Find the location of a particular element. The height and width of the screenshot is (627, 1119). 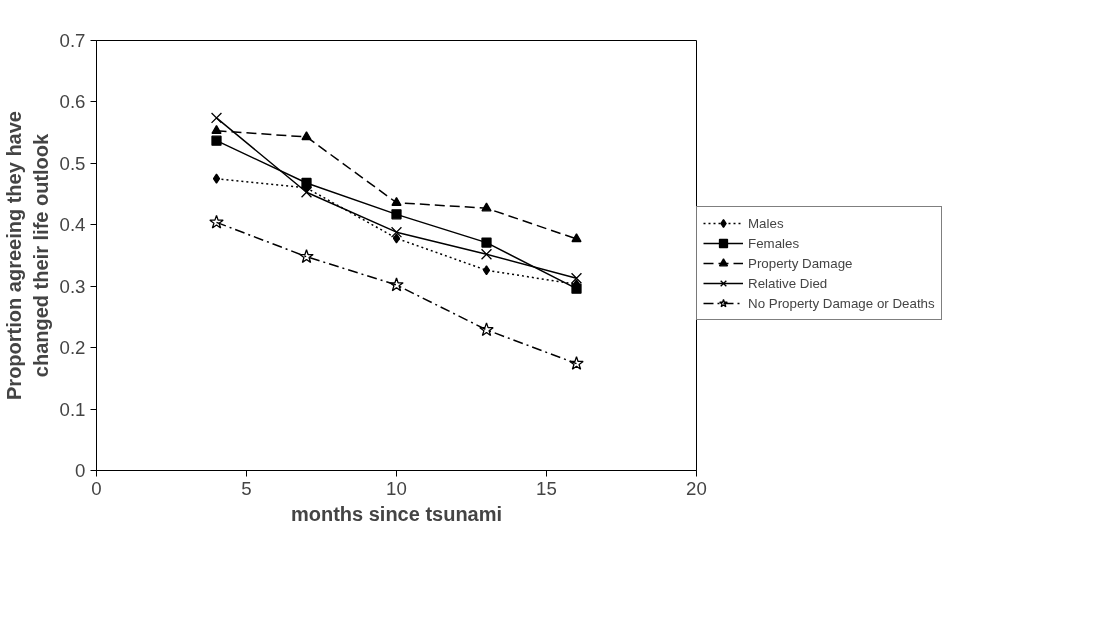

x-tick-label: 5 is located at coordinates (246, 488).